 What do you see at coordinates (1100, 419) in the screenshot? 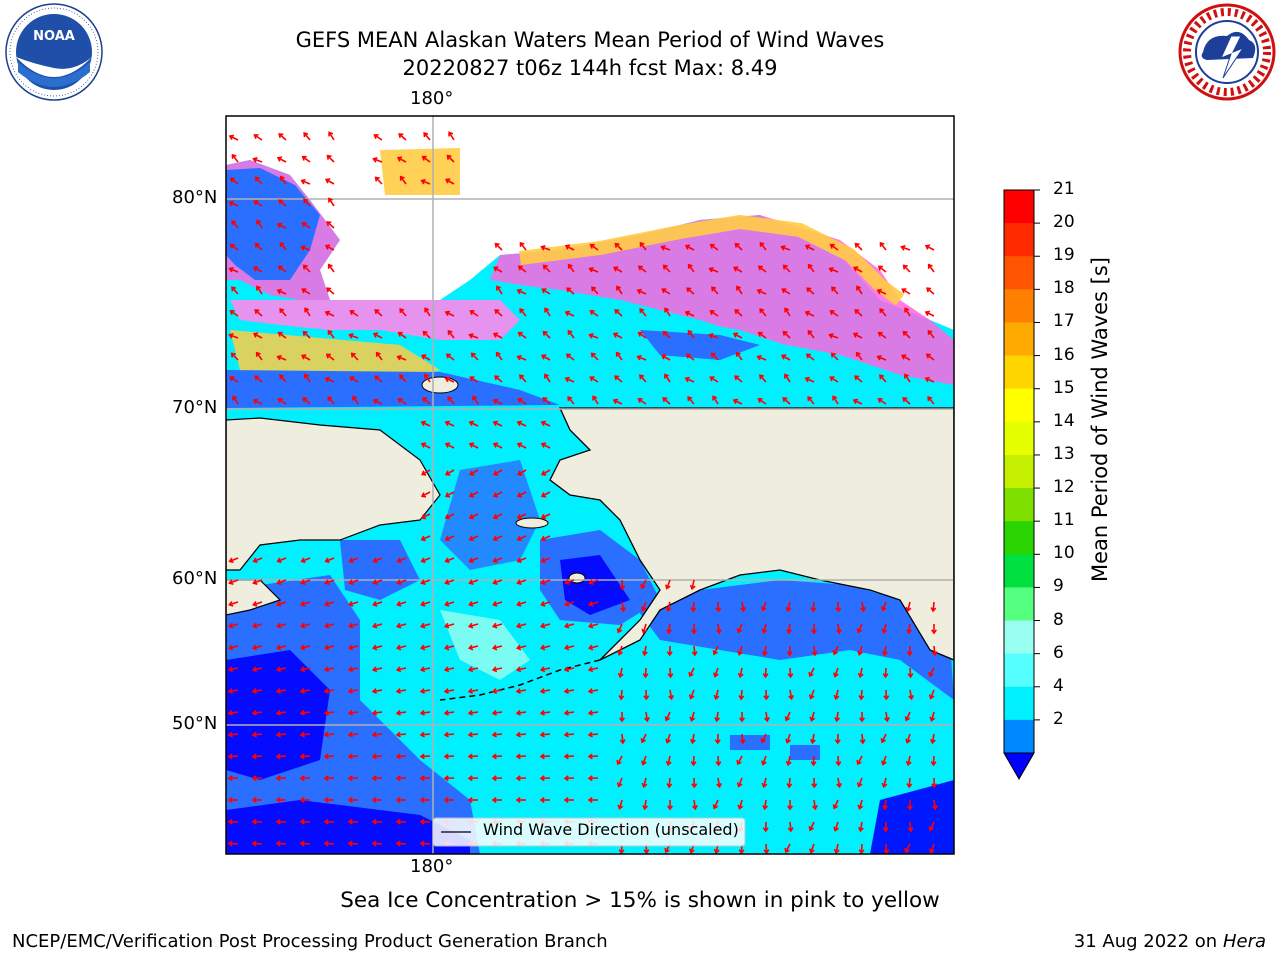
I see `colorbar-title: Mean Period of Wind Waves [s]` at bounding box center [1100, 419].